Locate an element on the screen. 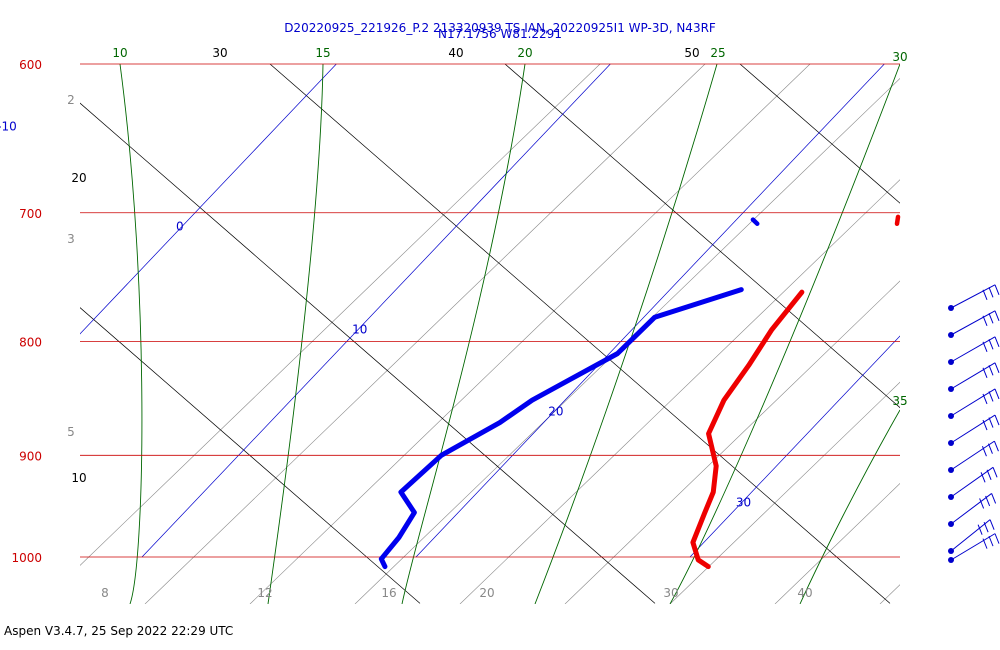  footer-text: Aspen V3.4.7, 25 Sep 2022 22:29 UTC is located at coordinates (119, 631).